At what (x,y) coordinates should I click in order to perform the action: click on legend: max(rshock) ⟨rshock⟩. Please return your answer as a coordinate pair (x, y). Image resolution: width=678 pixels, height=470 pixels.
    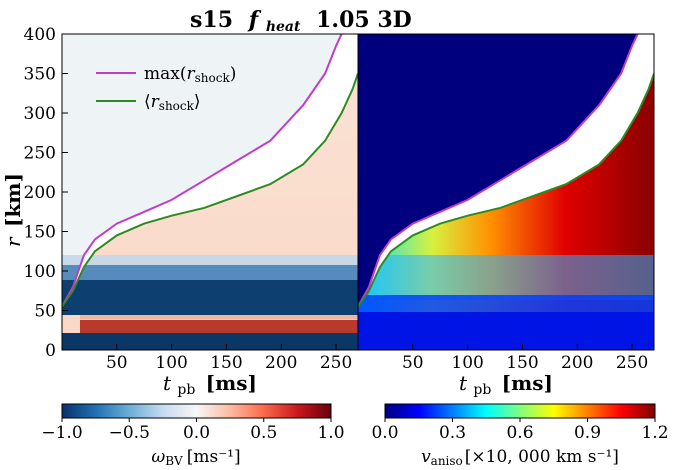
    Looking at the image, I should click on (166, 88).